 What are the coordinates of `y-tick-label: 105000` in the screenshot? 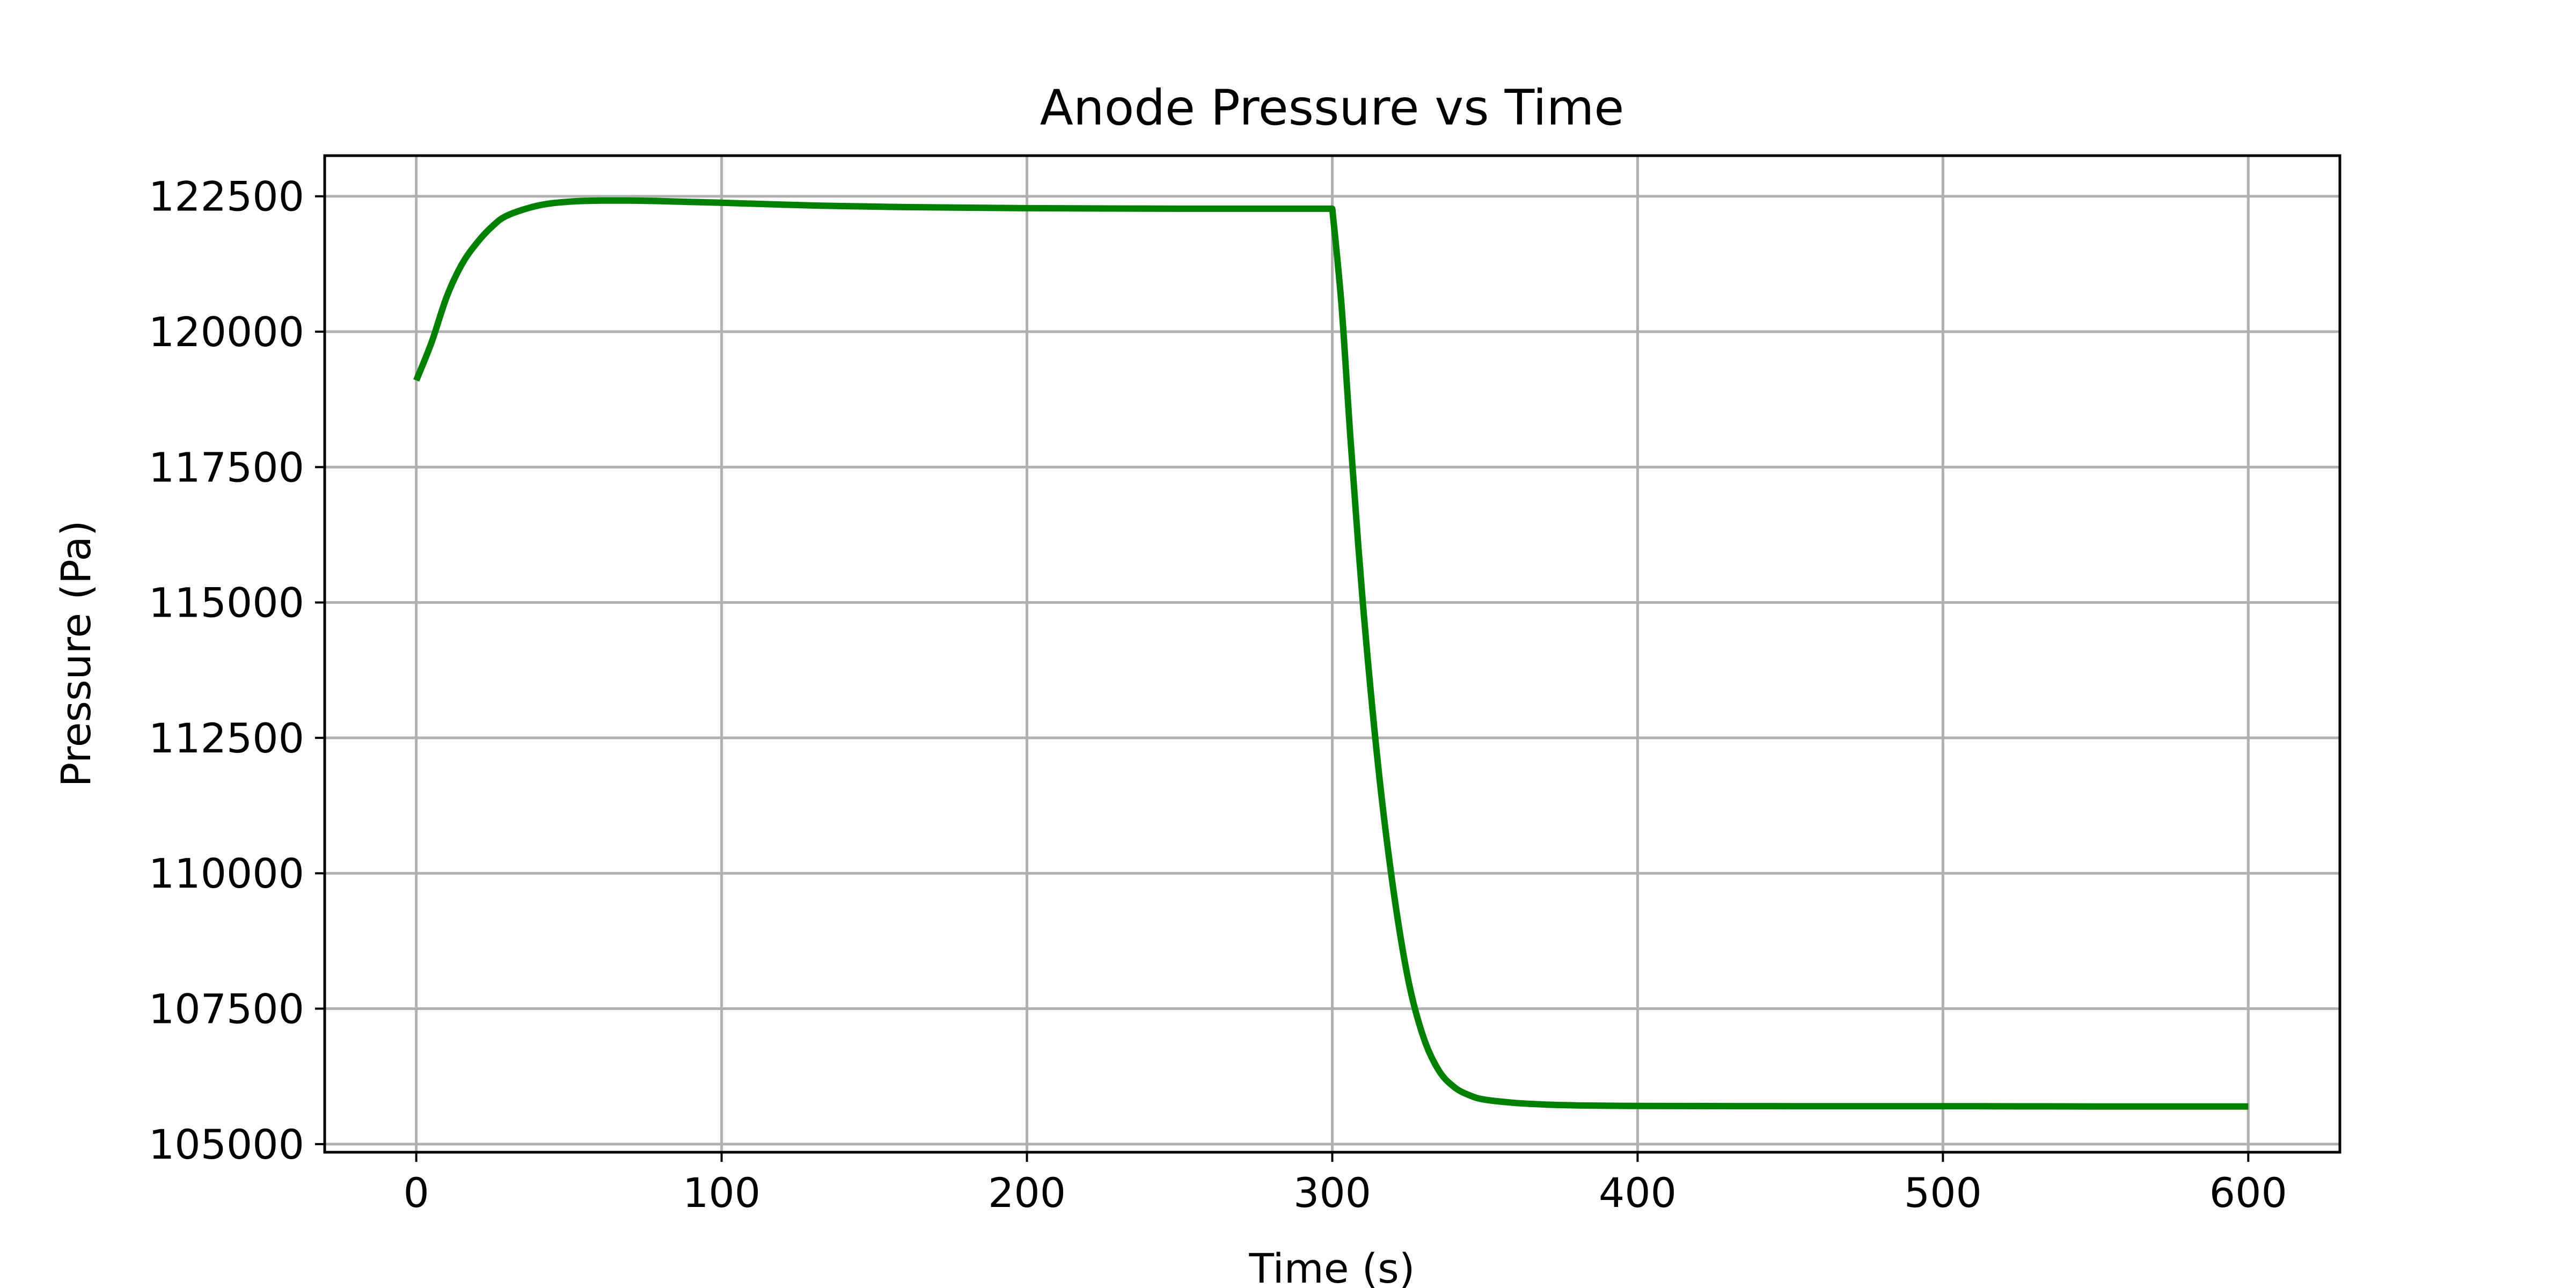 It's located at (226, 1144).